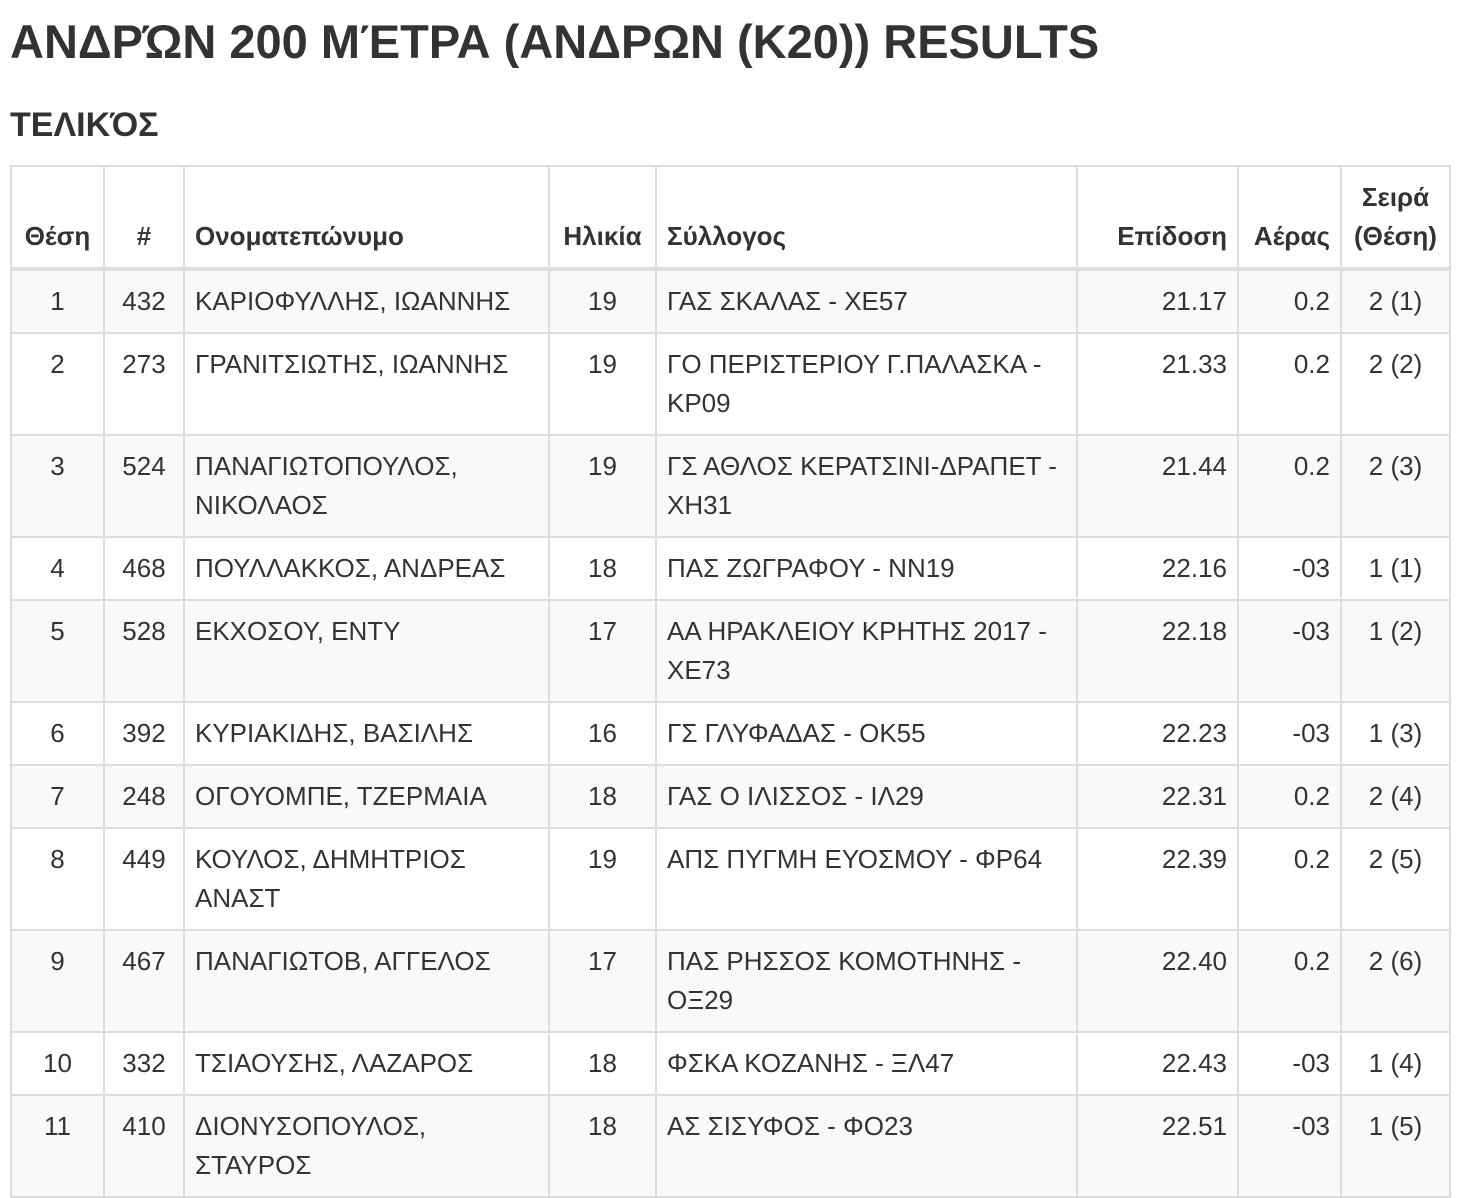  What do you see at coordinates (366, 384) in the screenshot?
I see `cell: ΓΡΑΝΙΤΣΙΩΤΗΣ, ΙΩΑΝΝΗΣ` at bounding box center [366, 384].